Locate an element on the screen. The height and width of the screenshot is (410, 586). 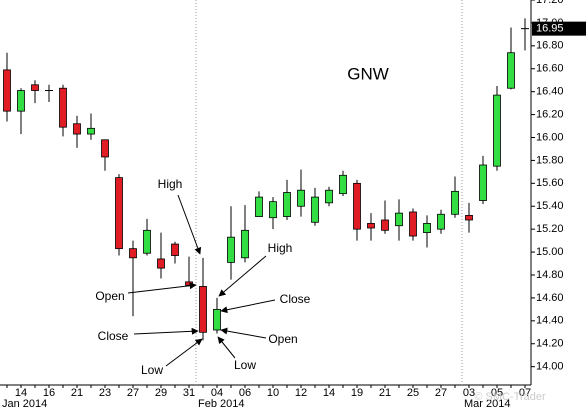
last-price-label: 16.95 is located at coordinates (550, 29).